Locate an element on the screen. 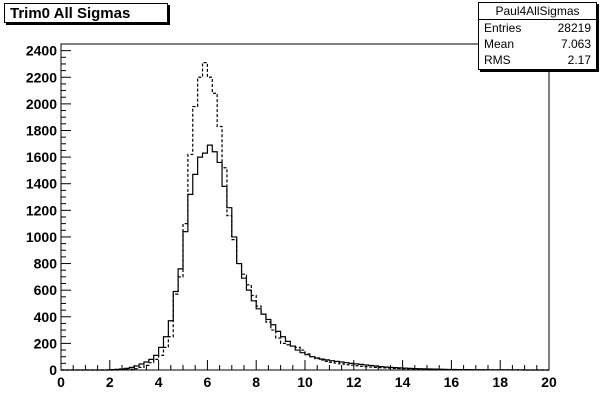  x-tick-label: 12 is located at coordinates (354, 382).